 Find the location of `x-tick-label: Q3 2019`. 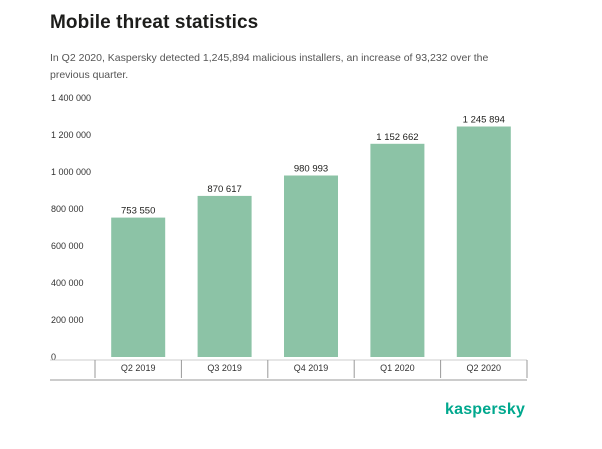

x-tick-label: Q3 2019 is located at coordinates (224, 368).